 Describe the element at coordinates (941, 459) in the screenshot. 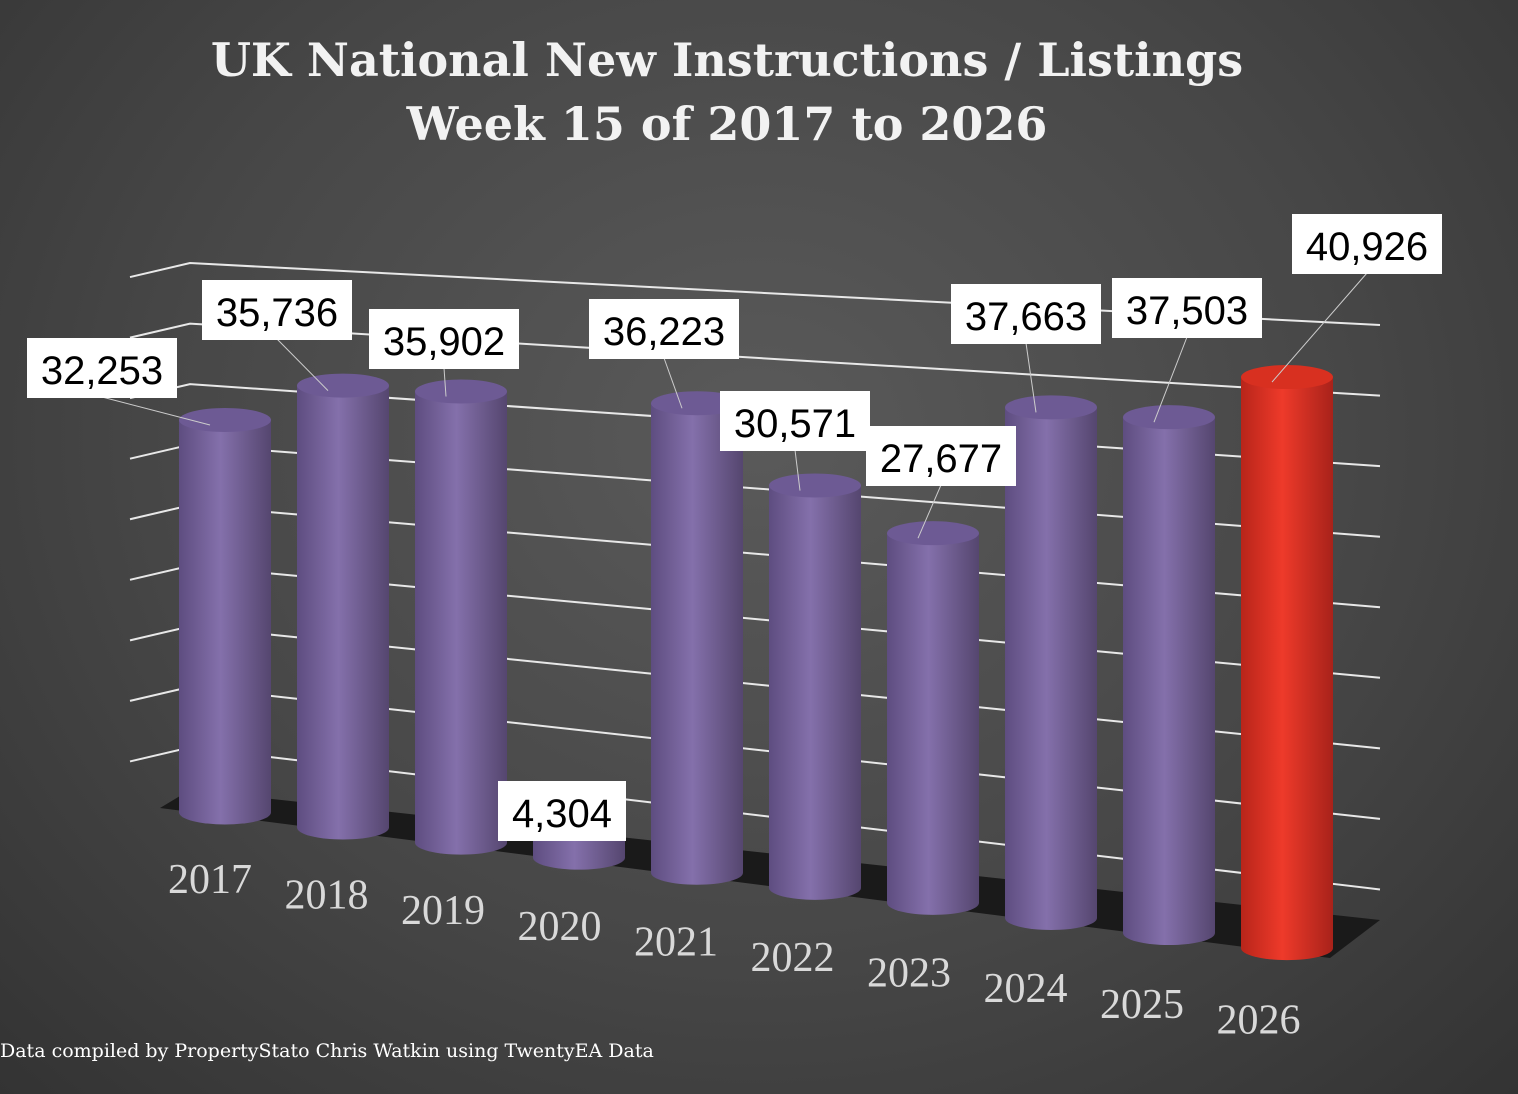

I see `data-label: 27,677` at that location.